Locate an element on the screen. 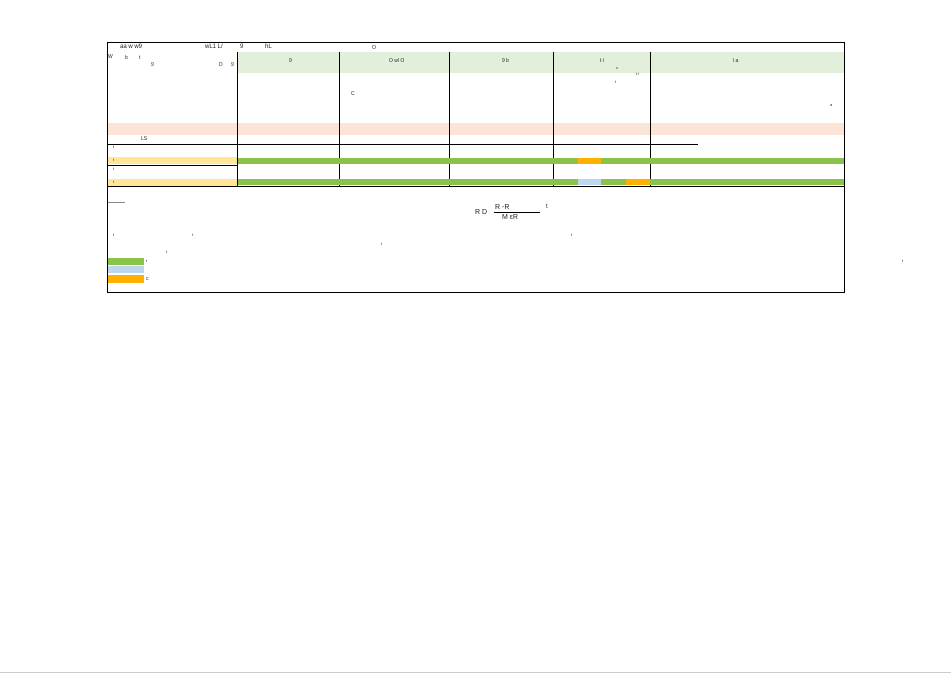  column-header: 9 is located at coordinates (290, 61).